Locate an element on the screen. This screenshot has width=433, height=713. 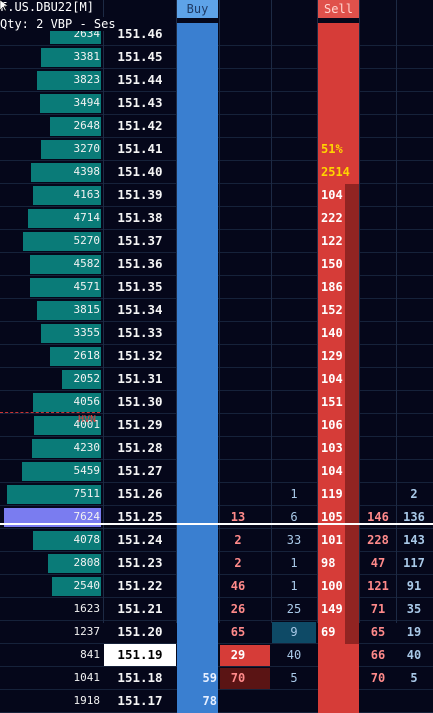
price-cell: 151.17 is located at coordinates (140, 700).